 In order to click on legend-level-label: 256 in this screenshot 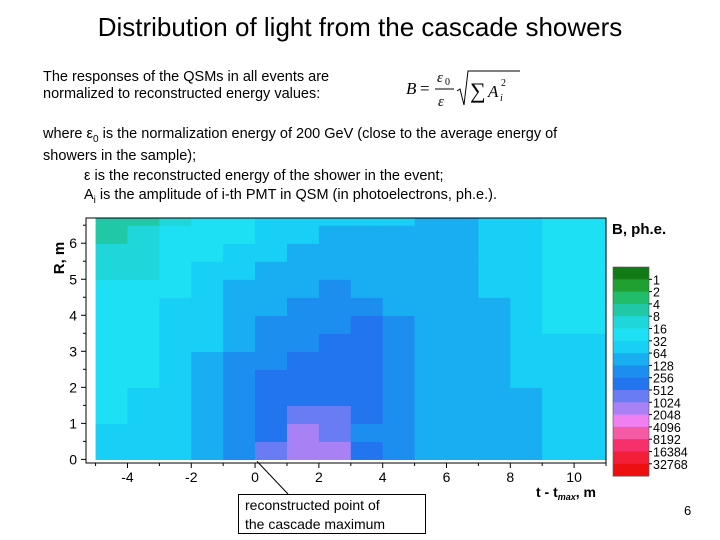, I will do `click(663, 379)`.